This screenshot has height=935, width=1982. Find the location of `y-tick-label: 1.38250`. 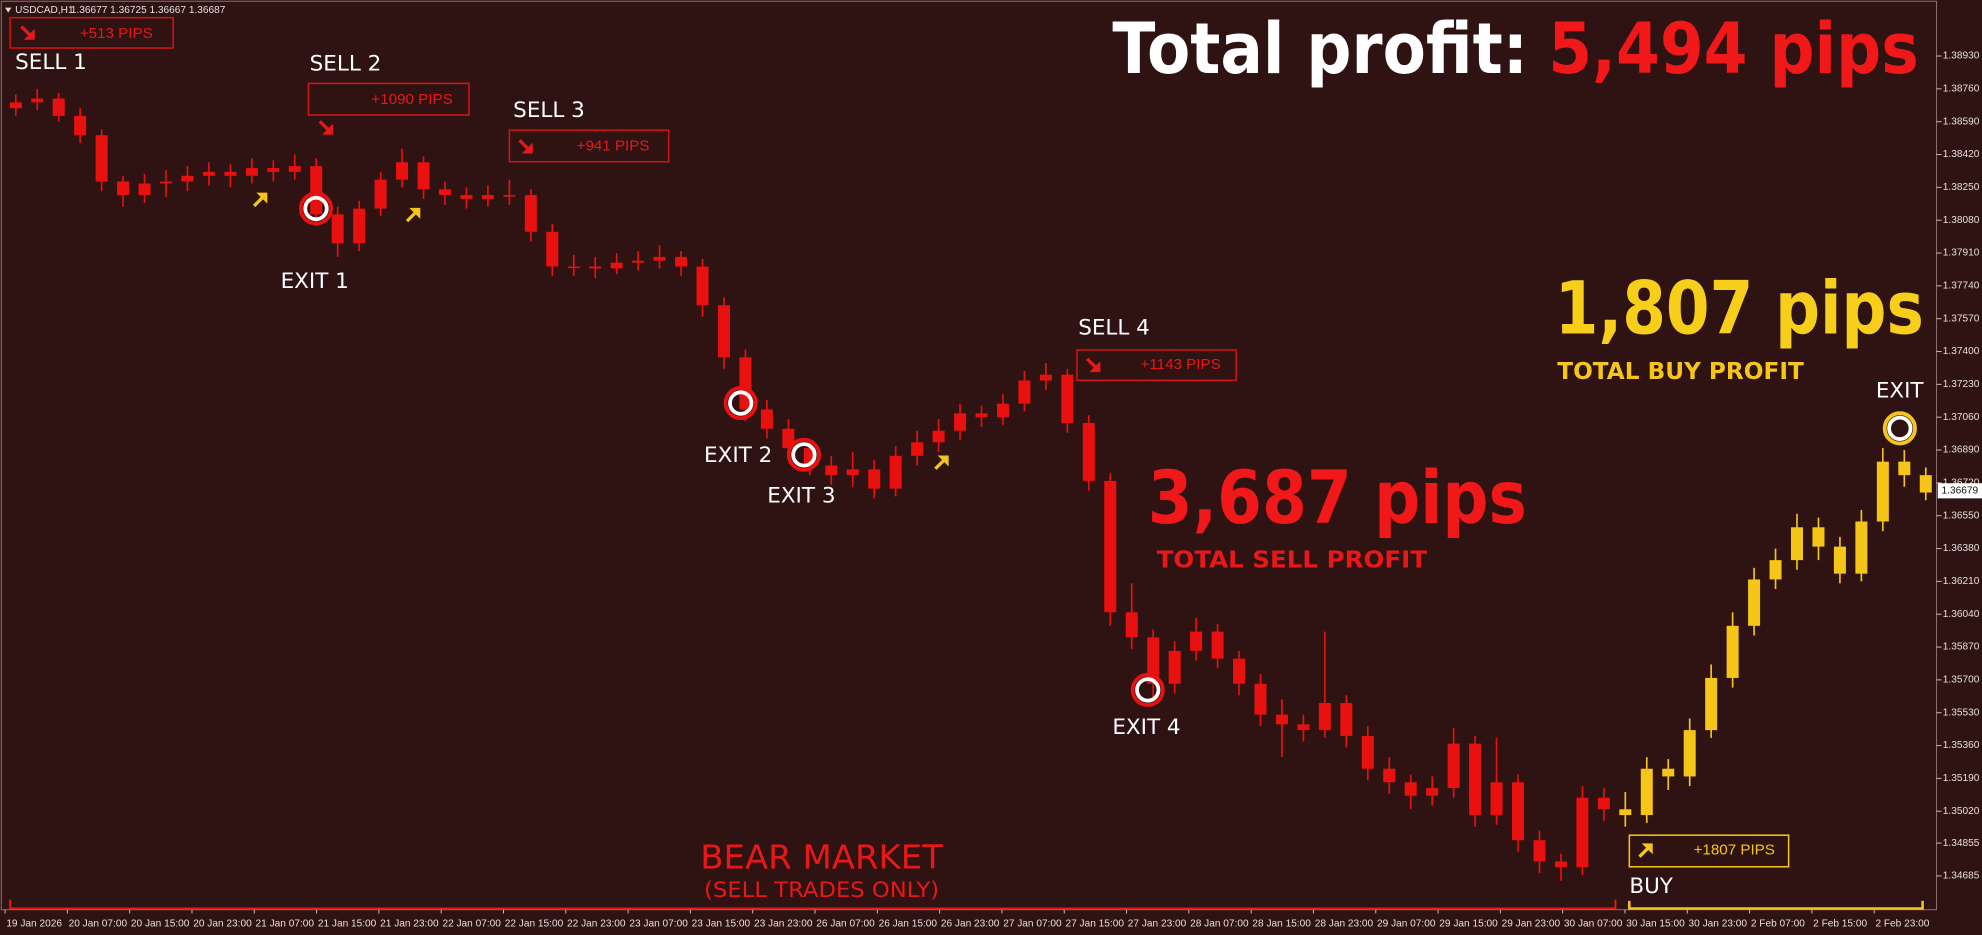

y-tick-label: 1.38250 is located at coordinates (1961, 187).